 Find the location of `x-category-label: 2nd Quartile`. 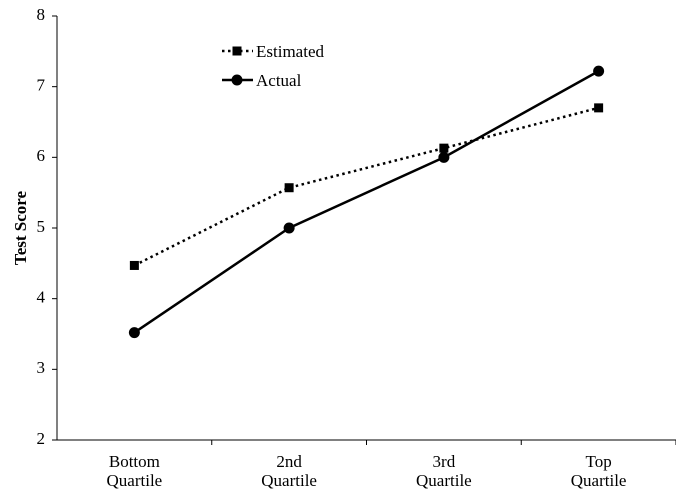

x-category-label: 2nd Quartile is located at coordinates (289, 471).